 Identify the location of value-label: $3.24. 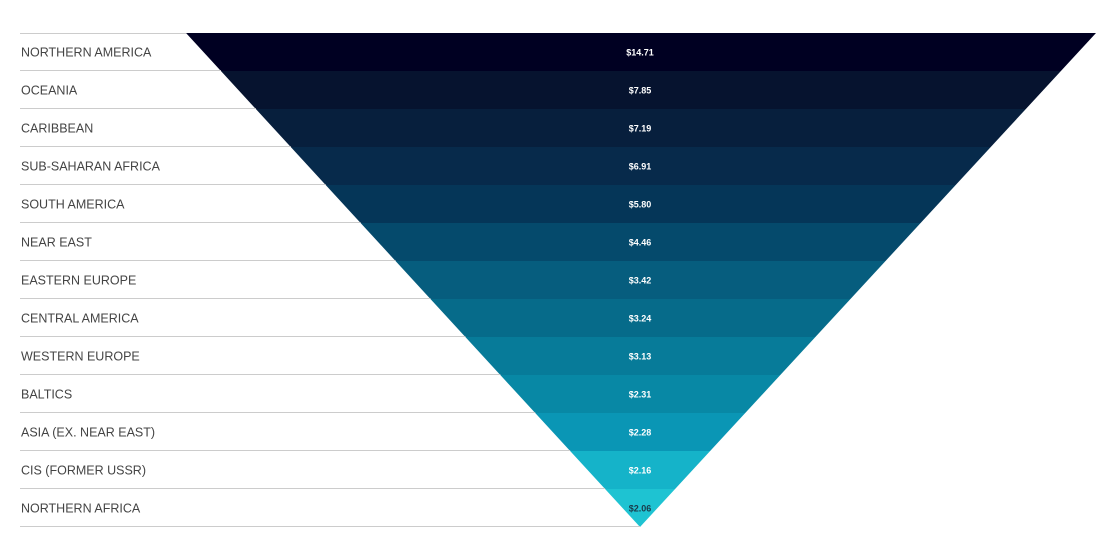
(640, 319).